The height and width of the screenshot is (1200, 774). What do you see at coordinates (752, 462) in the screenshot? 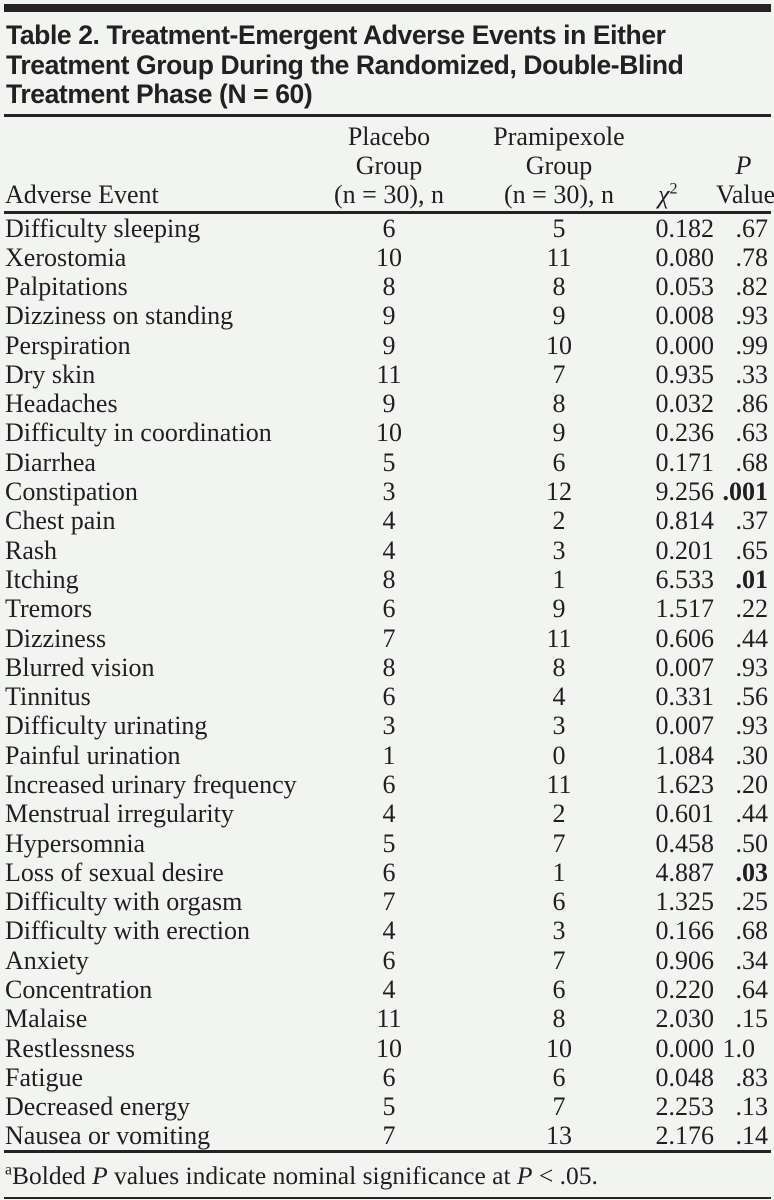
I see `p-value-cell: .68` at bounding box center [752, 462].